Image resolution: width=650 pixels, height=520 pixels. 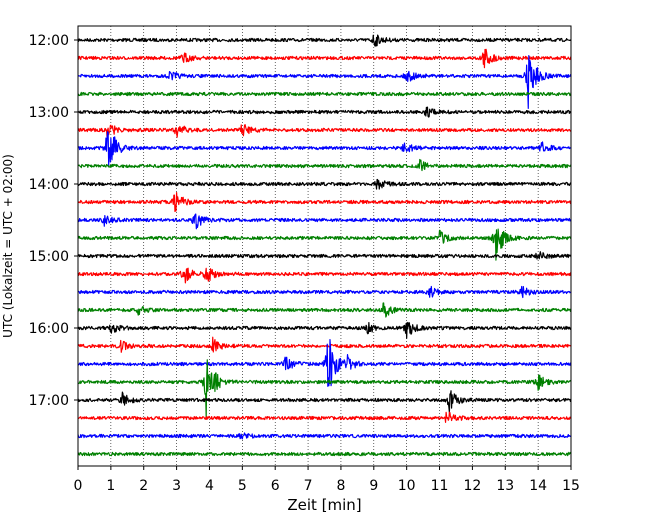 I want to click on x-axis-ticks: 0 1 2 3 4 5 6 7 8 9 10 11 12 13 14 15, so click(x=327, y=480).